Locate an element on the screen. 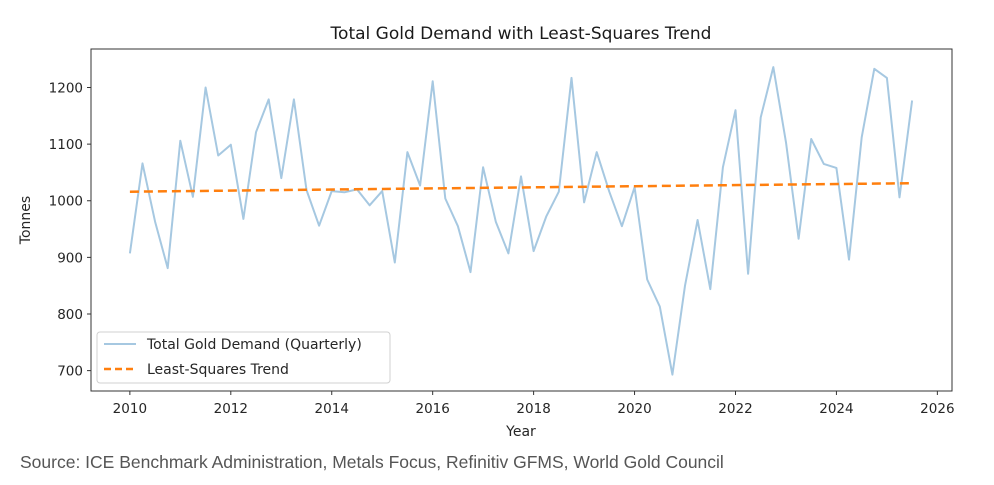 Image resolution: width=994 pixels, height=485 pixels. x-tick-label: 2018 is located at coordinates (533, 409).